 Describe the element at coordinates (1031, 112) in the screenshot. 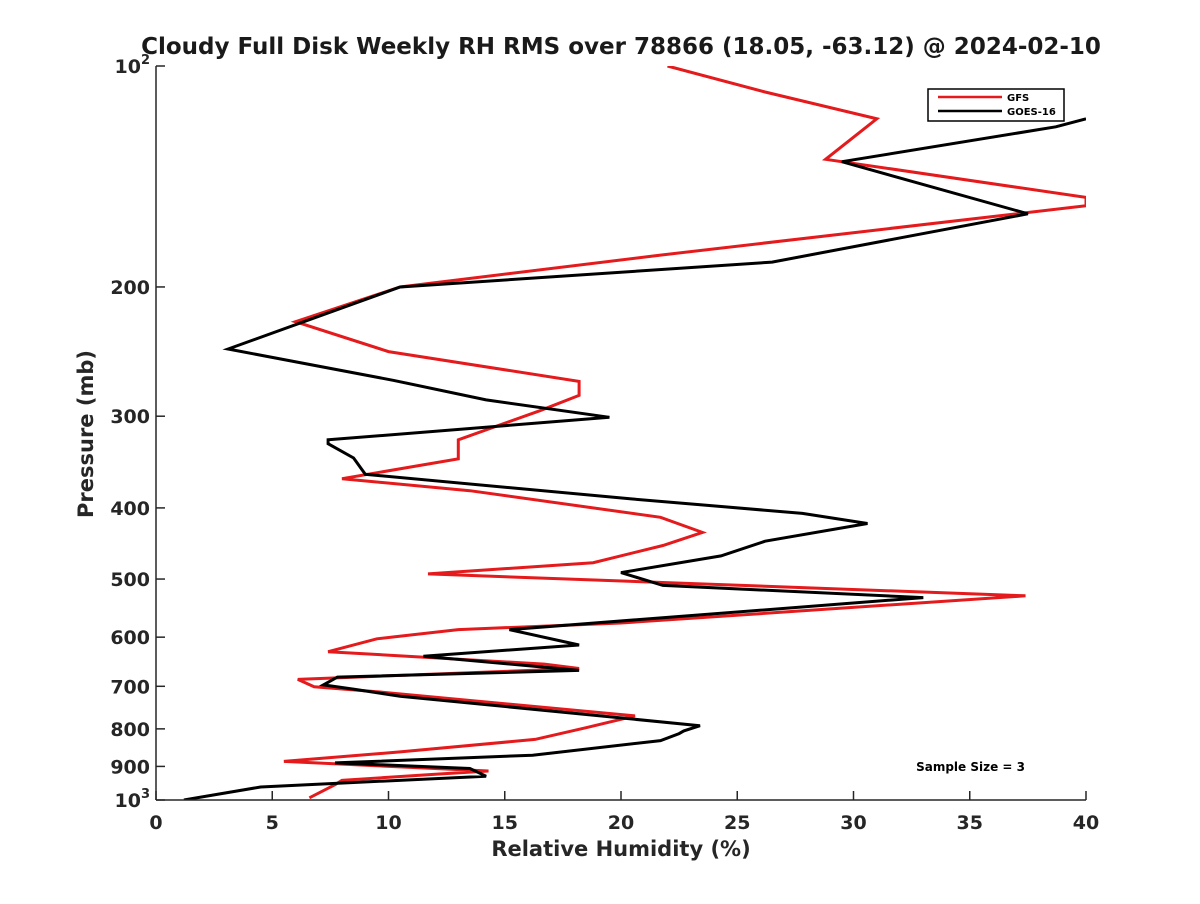

I see `legend-label-goes-16: GOES-16` at that location.